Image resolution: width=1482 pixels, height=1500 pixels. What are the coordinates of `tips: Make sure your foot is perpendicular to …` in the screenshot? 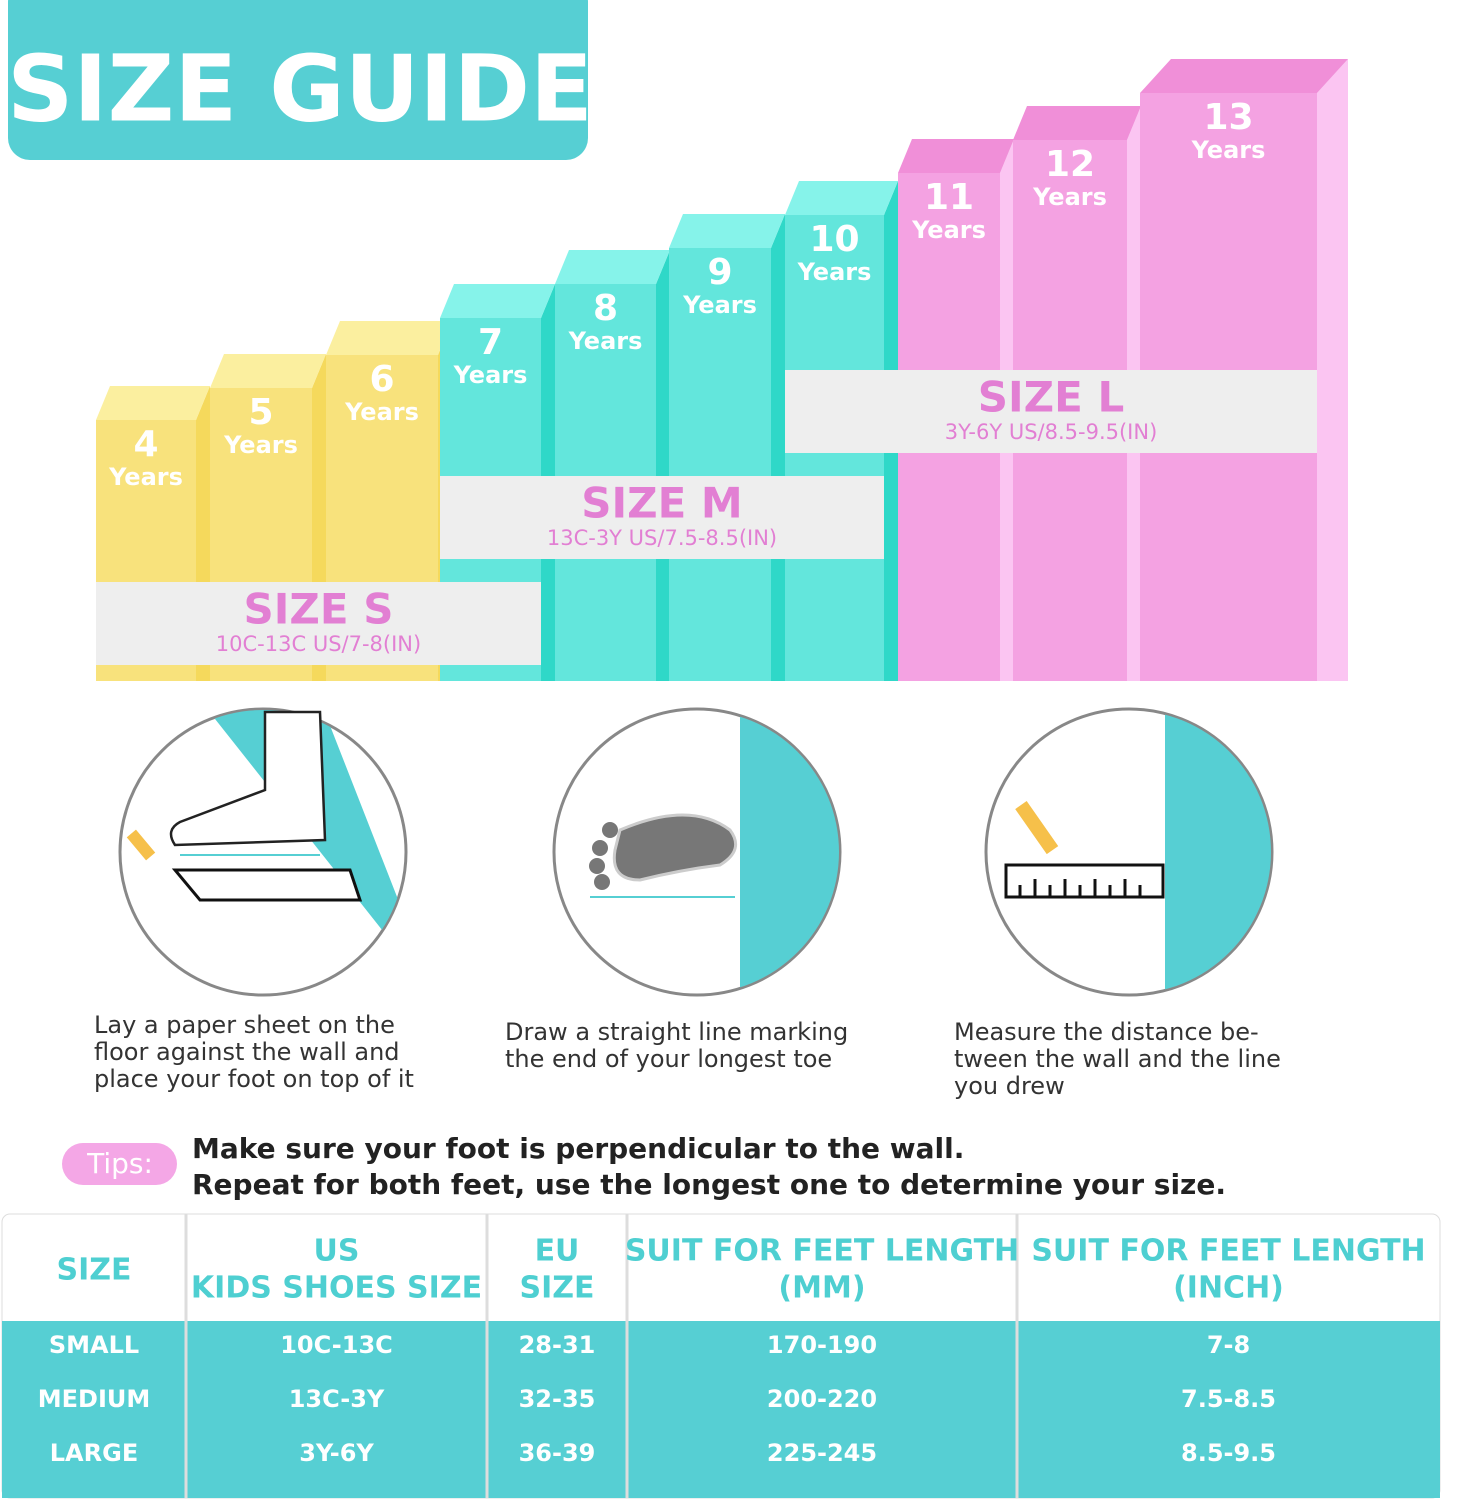 It's located at (709, 1166).